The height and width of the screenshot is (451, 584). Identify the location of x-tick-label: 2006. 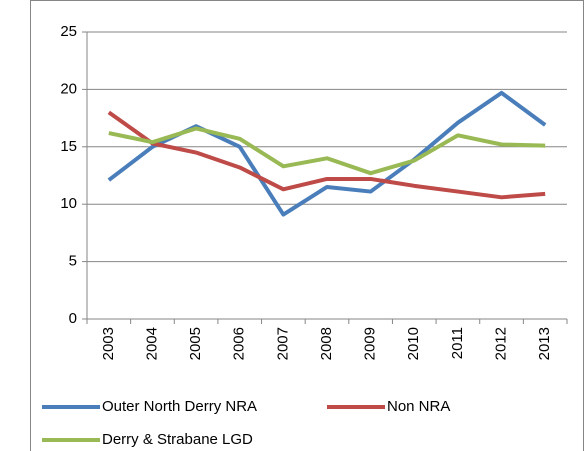
(239, 343).